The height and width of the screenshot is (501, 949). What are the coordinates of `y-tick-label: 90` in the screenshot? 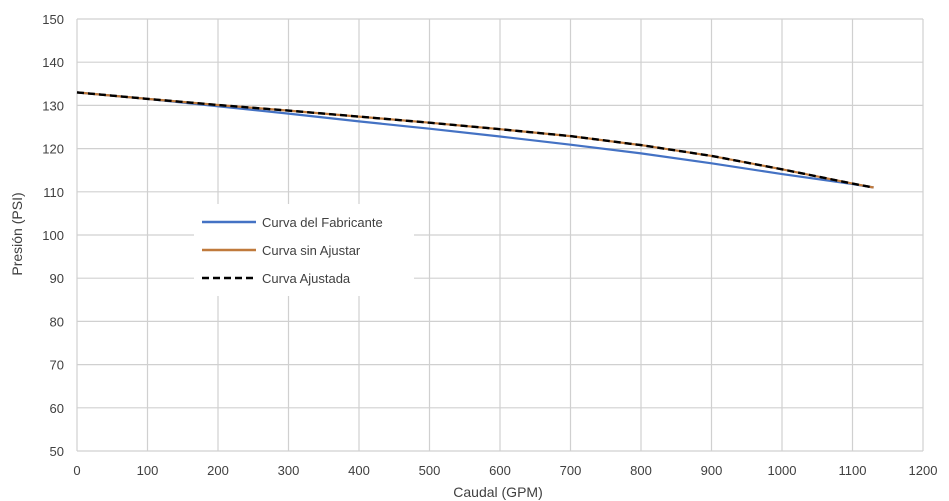 It's located at (57, 278).